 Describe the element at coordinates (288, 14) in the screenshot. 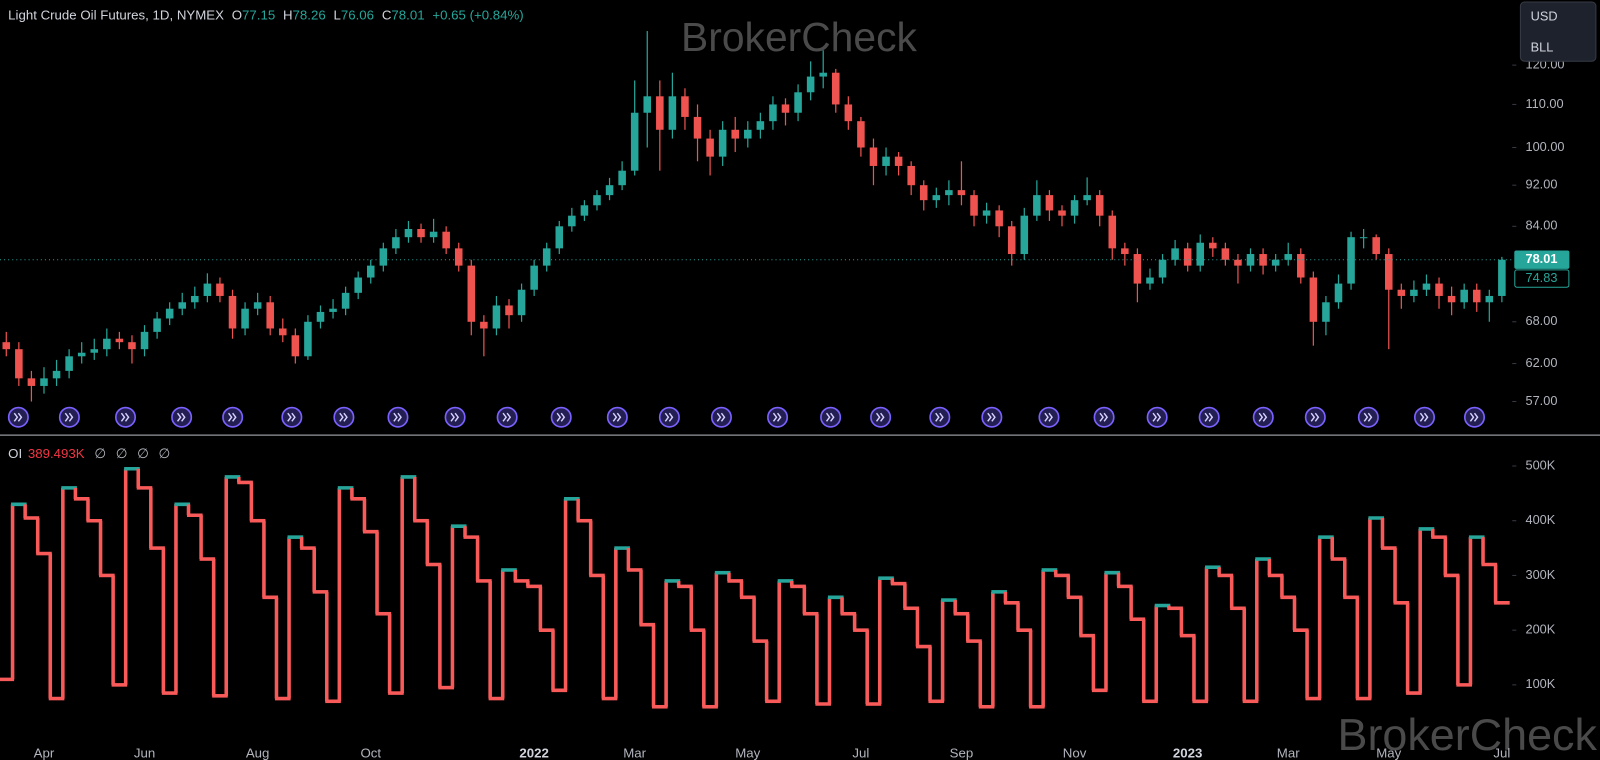

I see `legend-key: H` at that location.